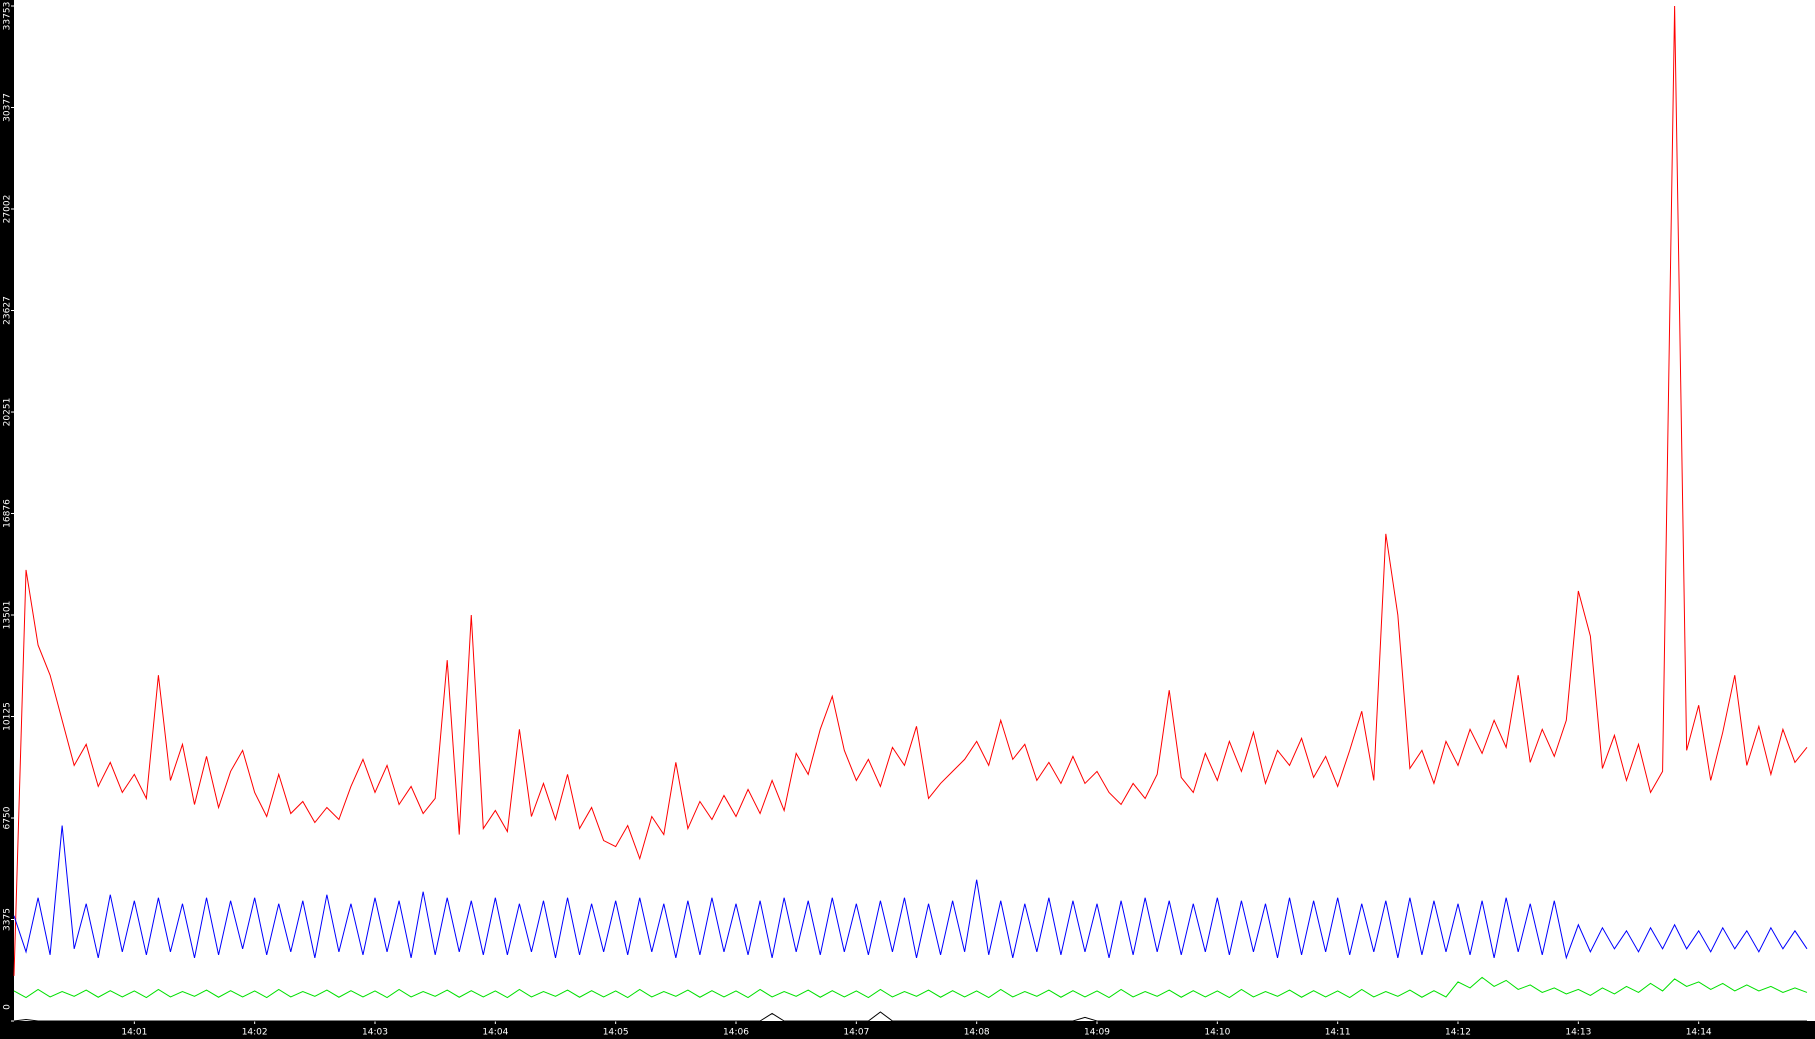  What do you see at coordinates (8, 310) in the screenshot?
I see `y-tick-label: 23627` at bounding box center [8, 310].